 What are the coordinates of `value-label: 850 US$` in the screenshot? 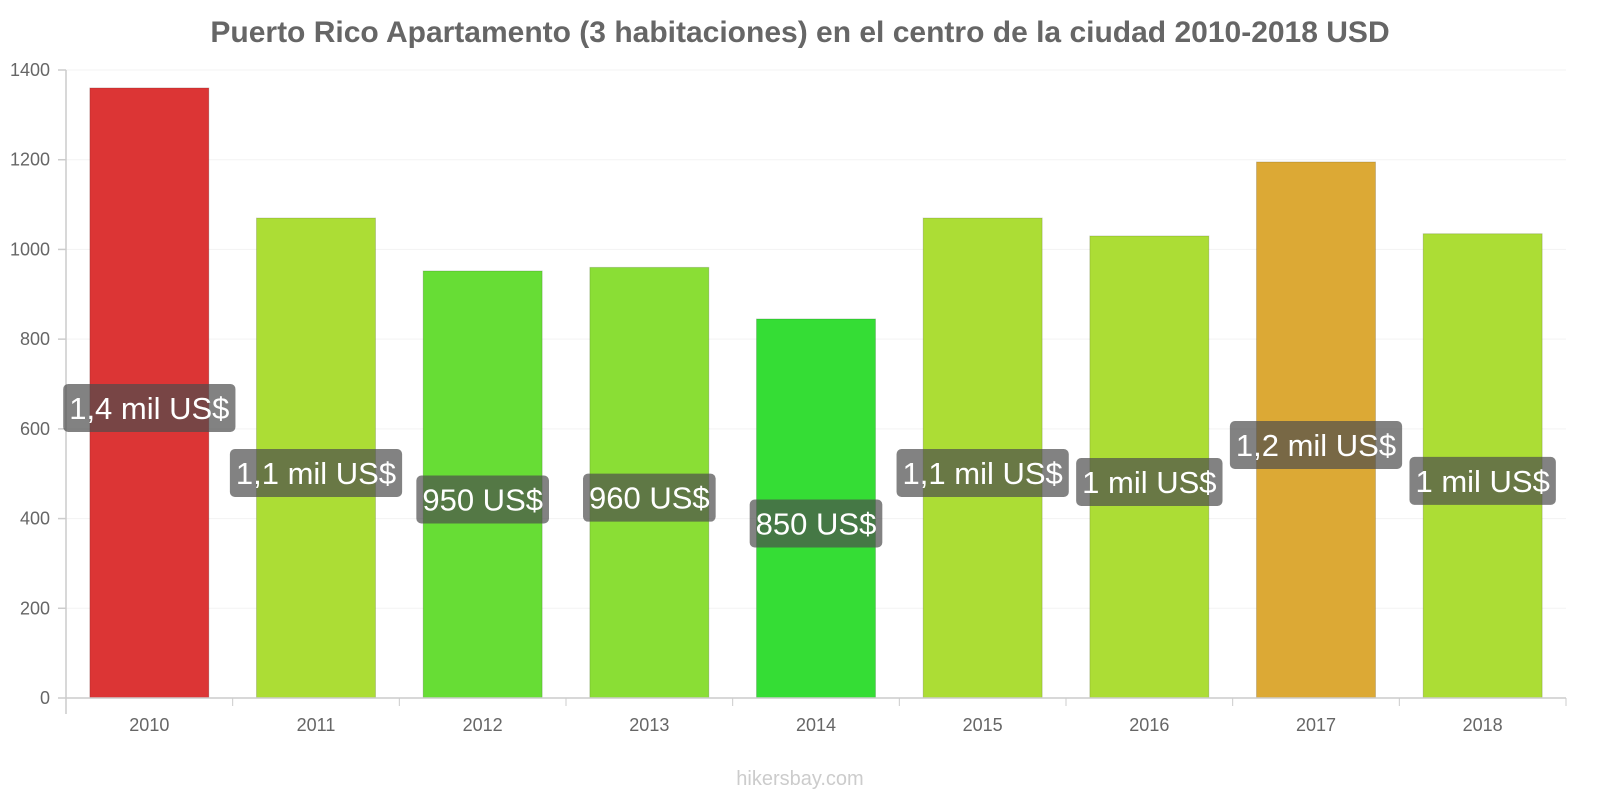 It's located at (816, 523).